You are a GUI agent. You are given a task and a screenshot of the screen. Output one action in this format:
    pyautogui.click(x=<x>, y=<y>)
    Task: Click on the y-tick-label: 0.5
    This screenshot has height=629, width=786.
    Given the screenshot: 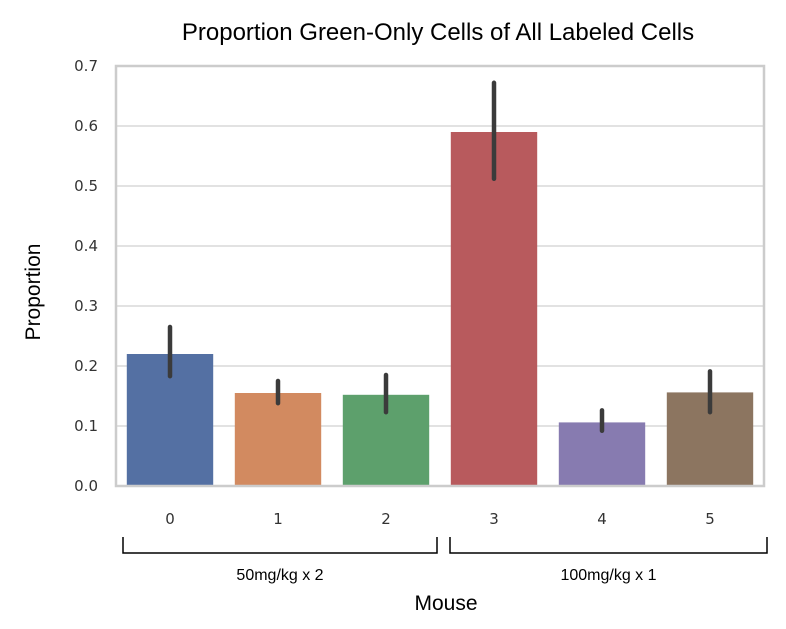 What is the action you would take?
    pyautogui.click(x=86, y=186)
    